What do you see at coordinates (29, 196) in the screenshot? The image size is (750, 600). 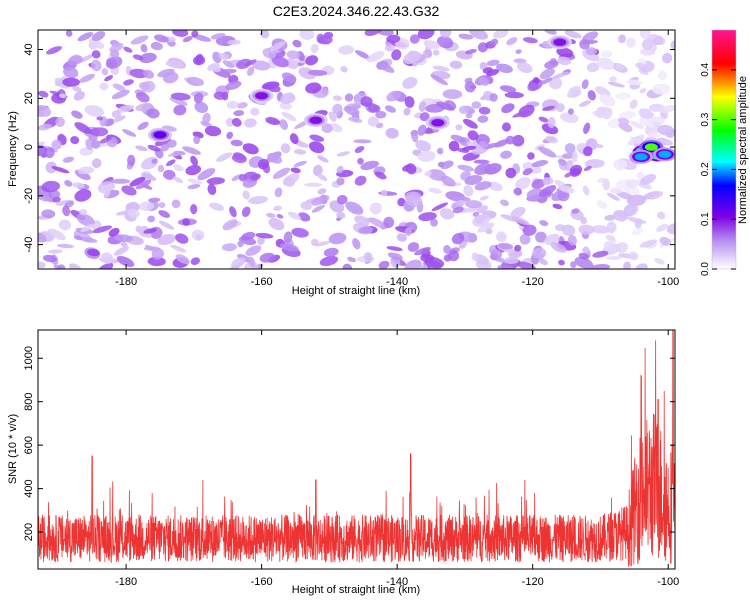 I see `heatmap-y-tick-label: -20` at bounding box center [29, 196].